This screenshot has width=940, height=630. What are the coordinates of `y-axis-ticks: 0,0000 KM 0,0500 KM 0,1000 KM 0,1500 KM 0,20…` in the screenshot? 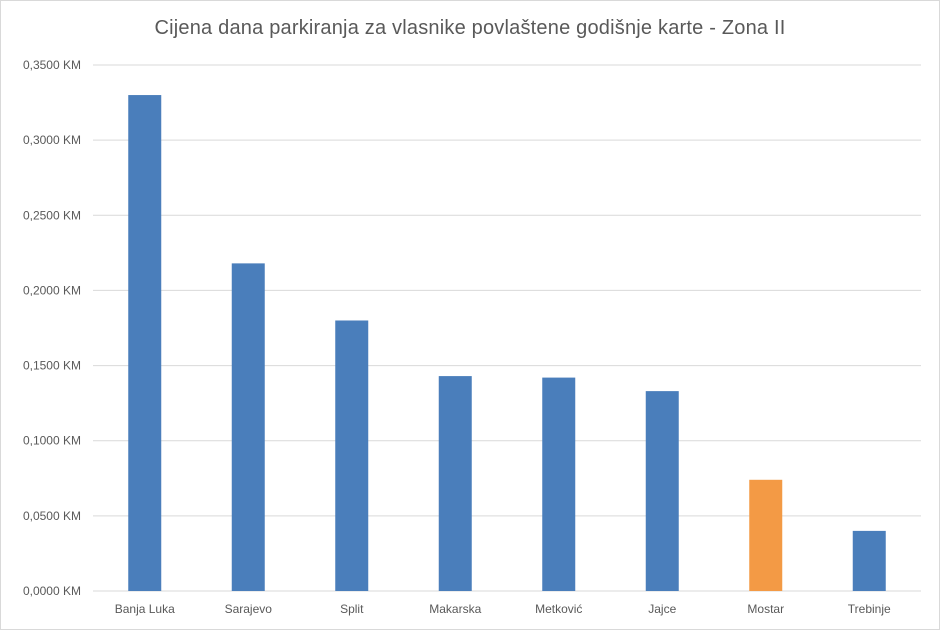 It's located at (52, 328).